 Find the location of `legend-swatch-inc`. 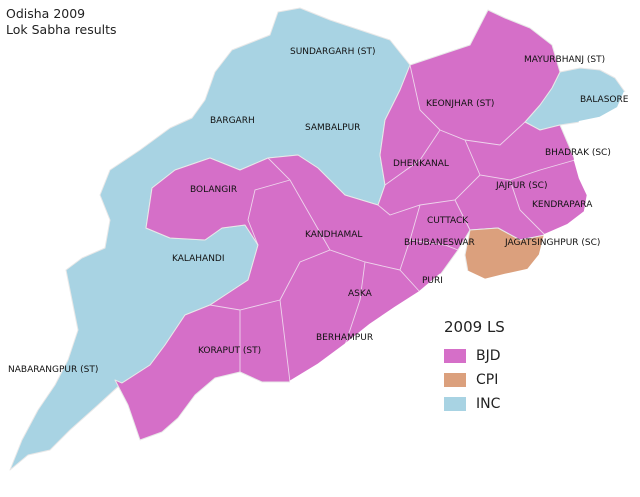

legend-swatch-inc is located at coordinates (455, 404).